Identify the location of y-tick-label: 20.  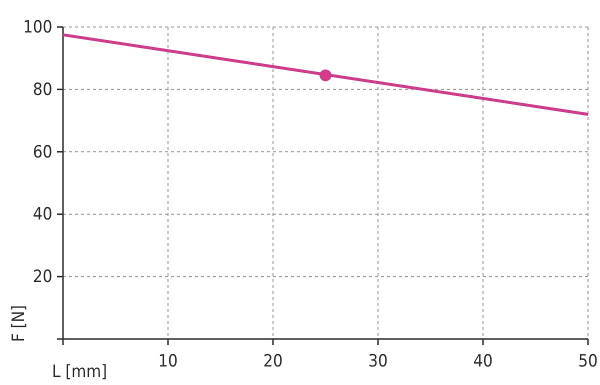
(42, 277).